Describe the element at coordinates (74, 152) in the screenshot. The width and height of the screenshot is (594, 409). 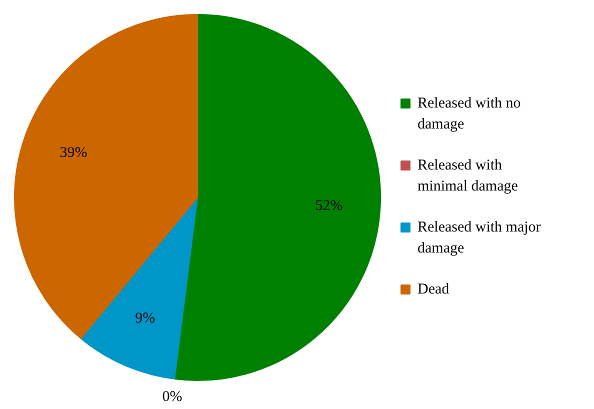
I see `data-label: 39%` at that location.